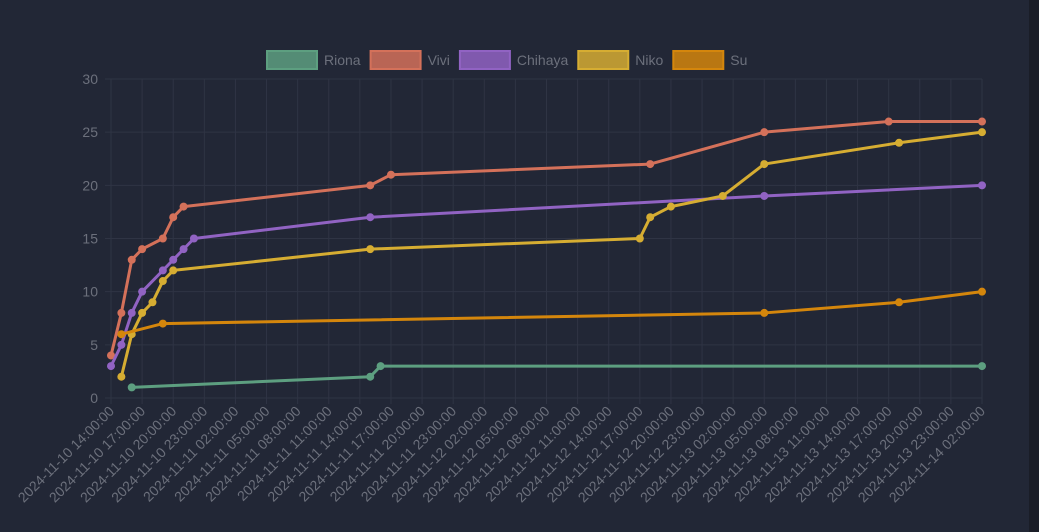 Image resolution: width=1039 pixels, height=532 pixels. Describe the element at coordinates (94, 345) in the screenshot. I see `y-tick-label: 5` at that location.